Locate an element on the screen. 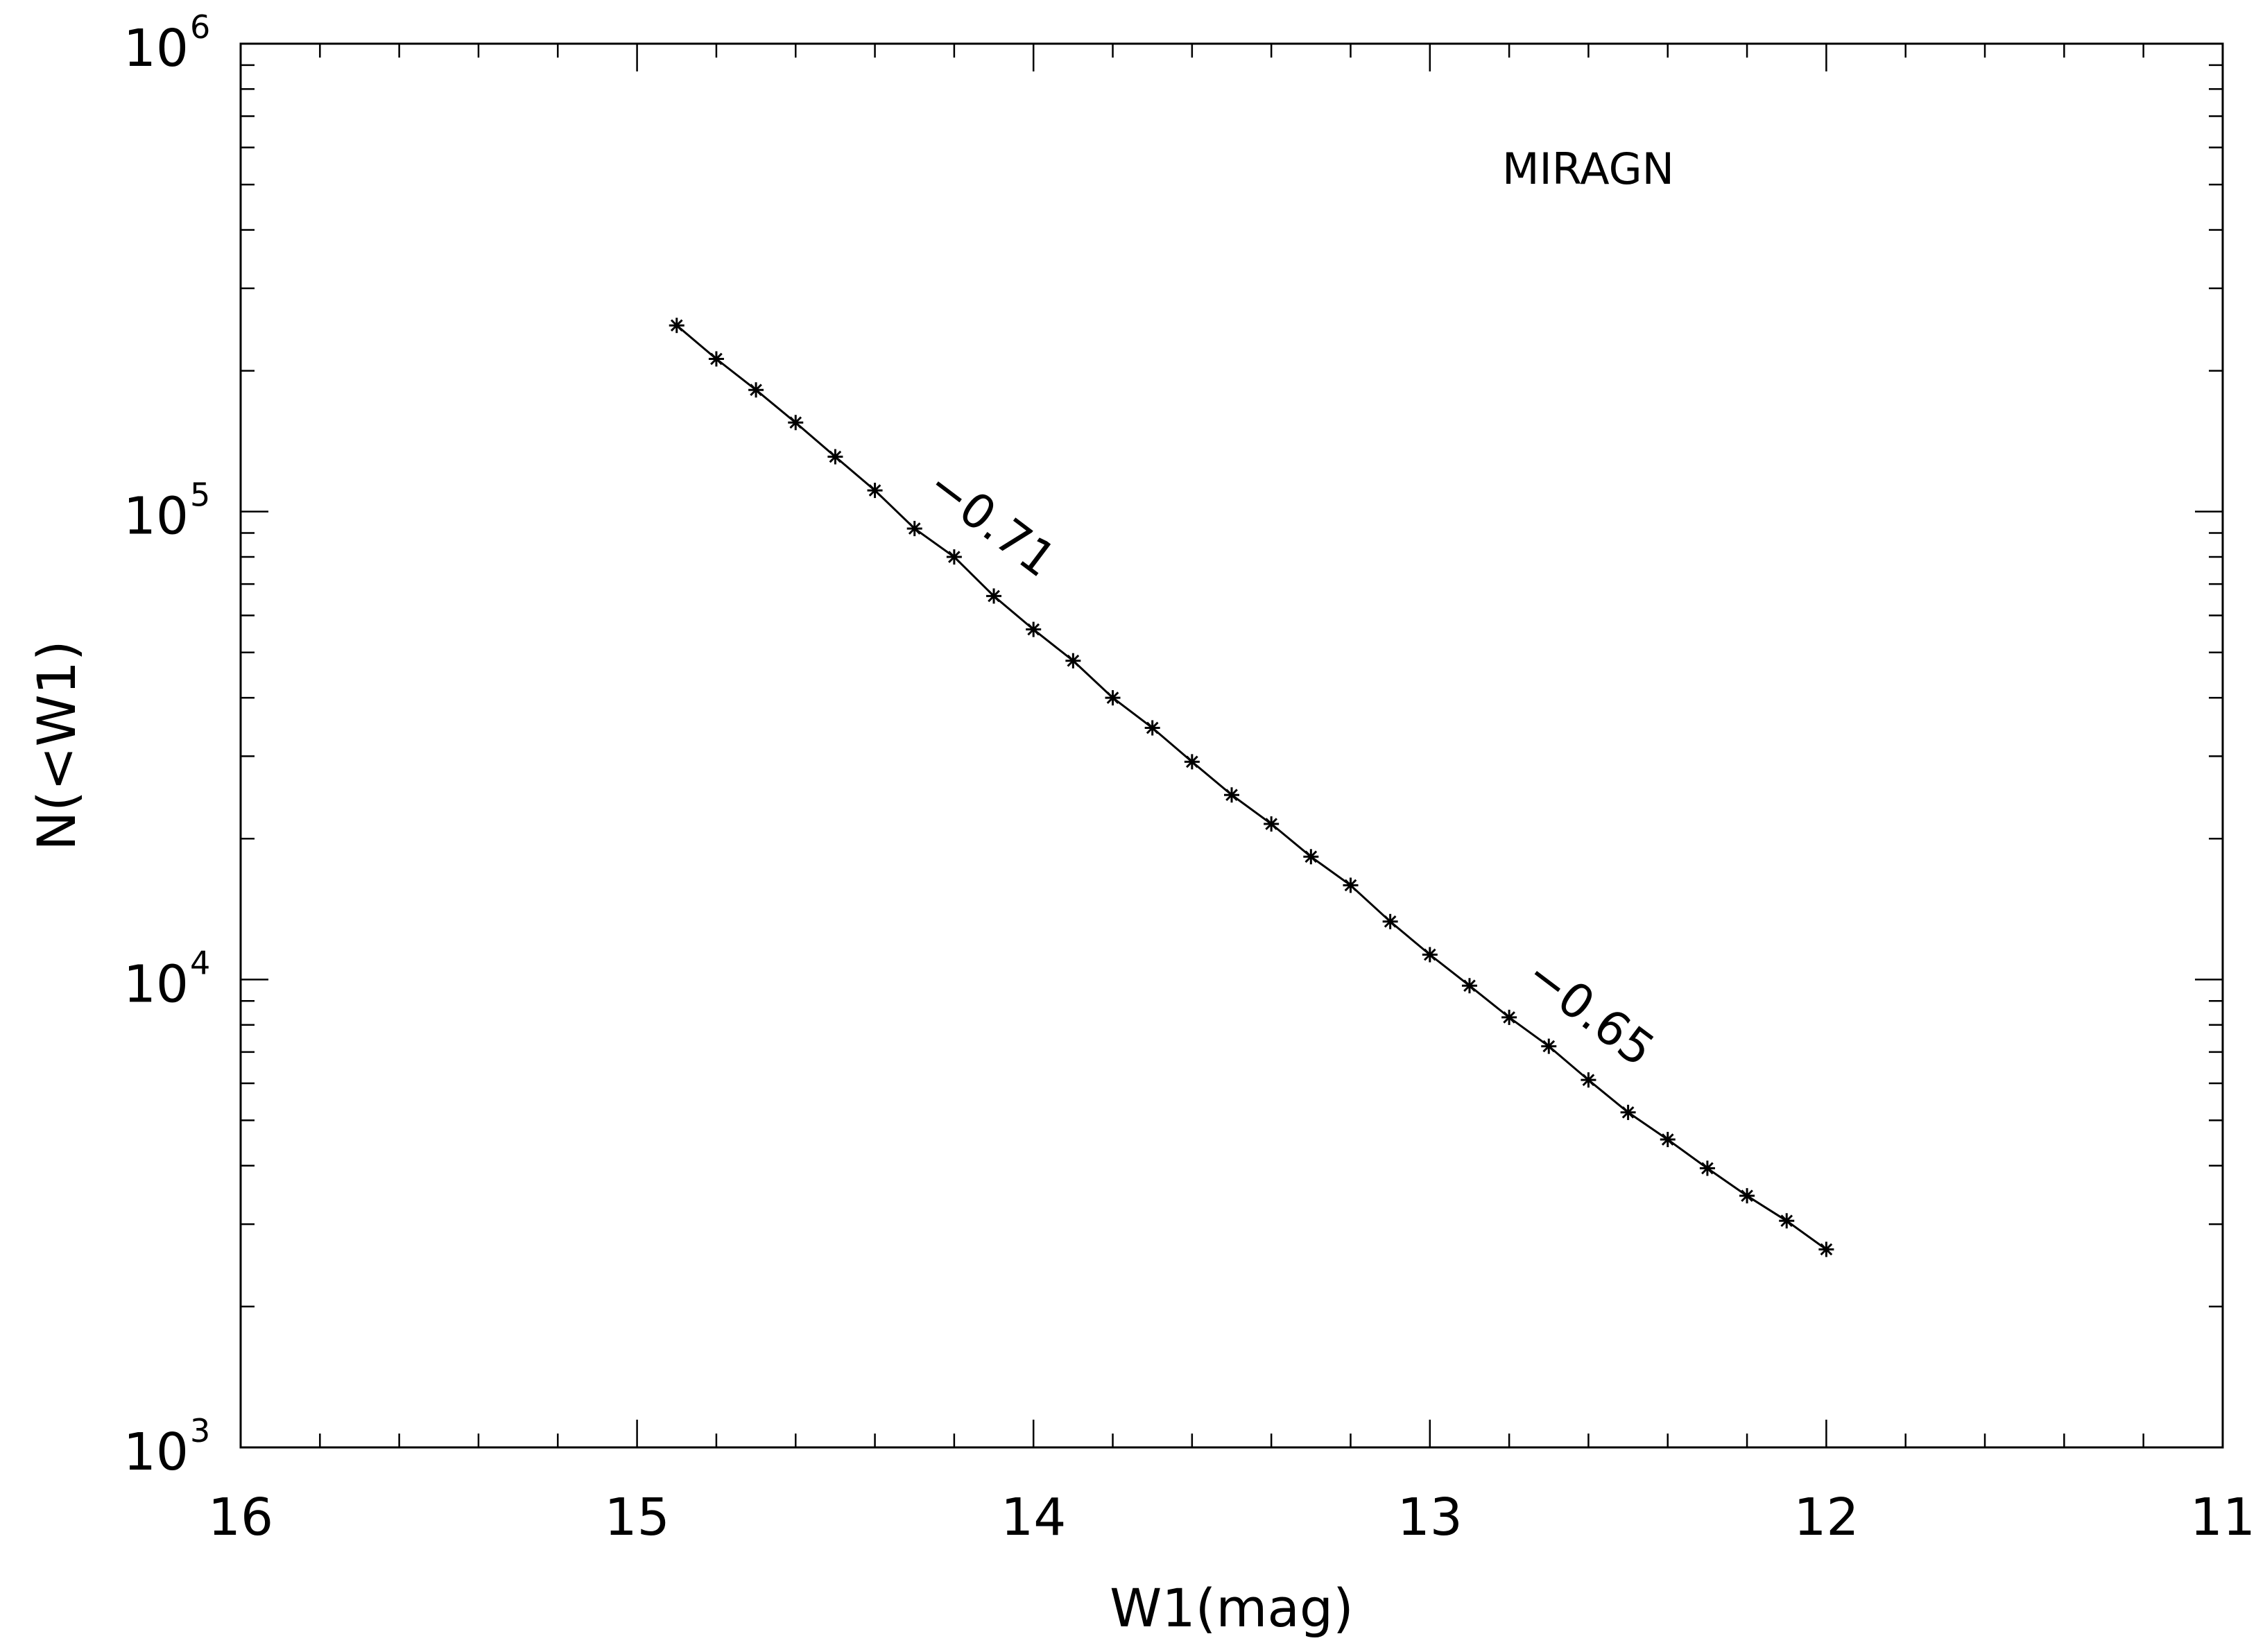 The height and width of the screenshot is (1652, 2256). x-tick-labels: 16 15 14 13 12 11 is located at coordinates (1231, 1518).